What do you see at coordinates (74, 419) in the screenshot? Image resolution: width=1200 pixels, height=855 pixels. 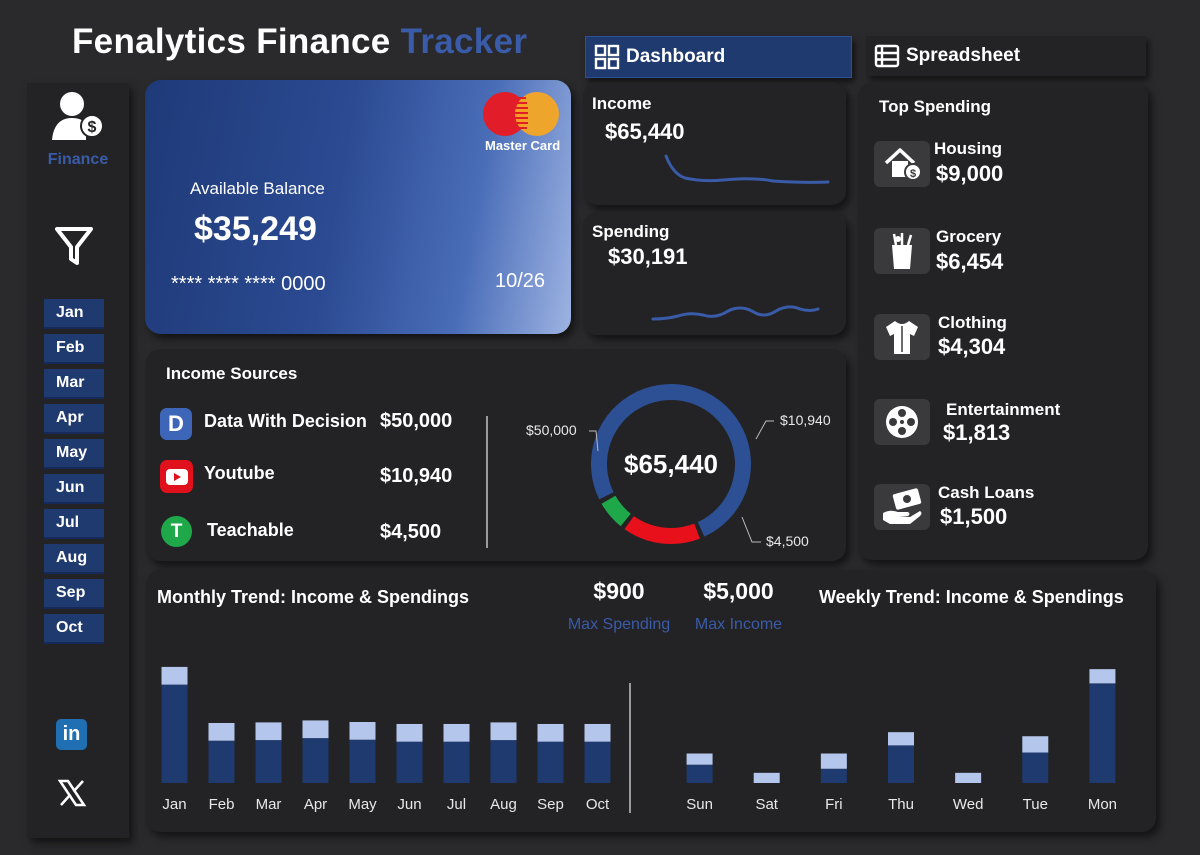 I see `month-button-apr: Apr` at bounding box center [74, 419].